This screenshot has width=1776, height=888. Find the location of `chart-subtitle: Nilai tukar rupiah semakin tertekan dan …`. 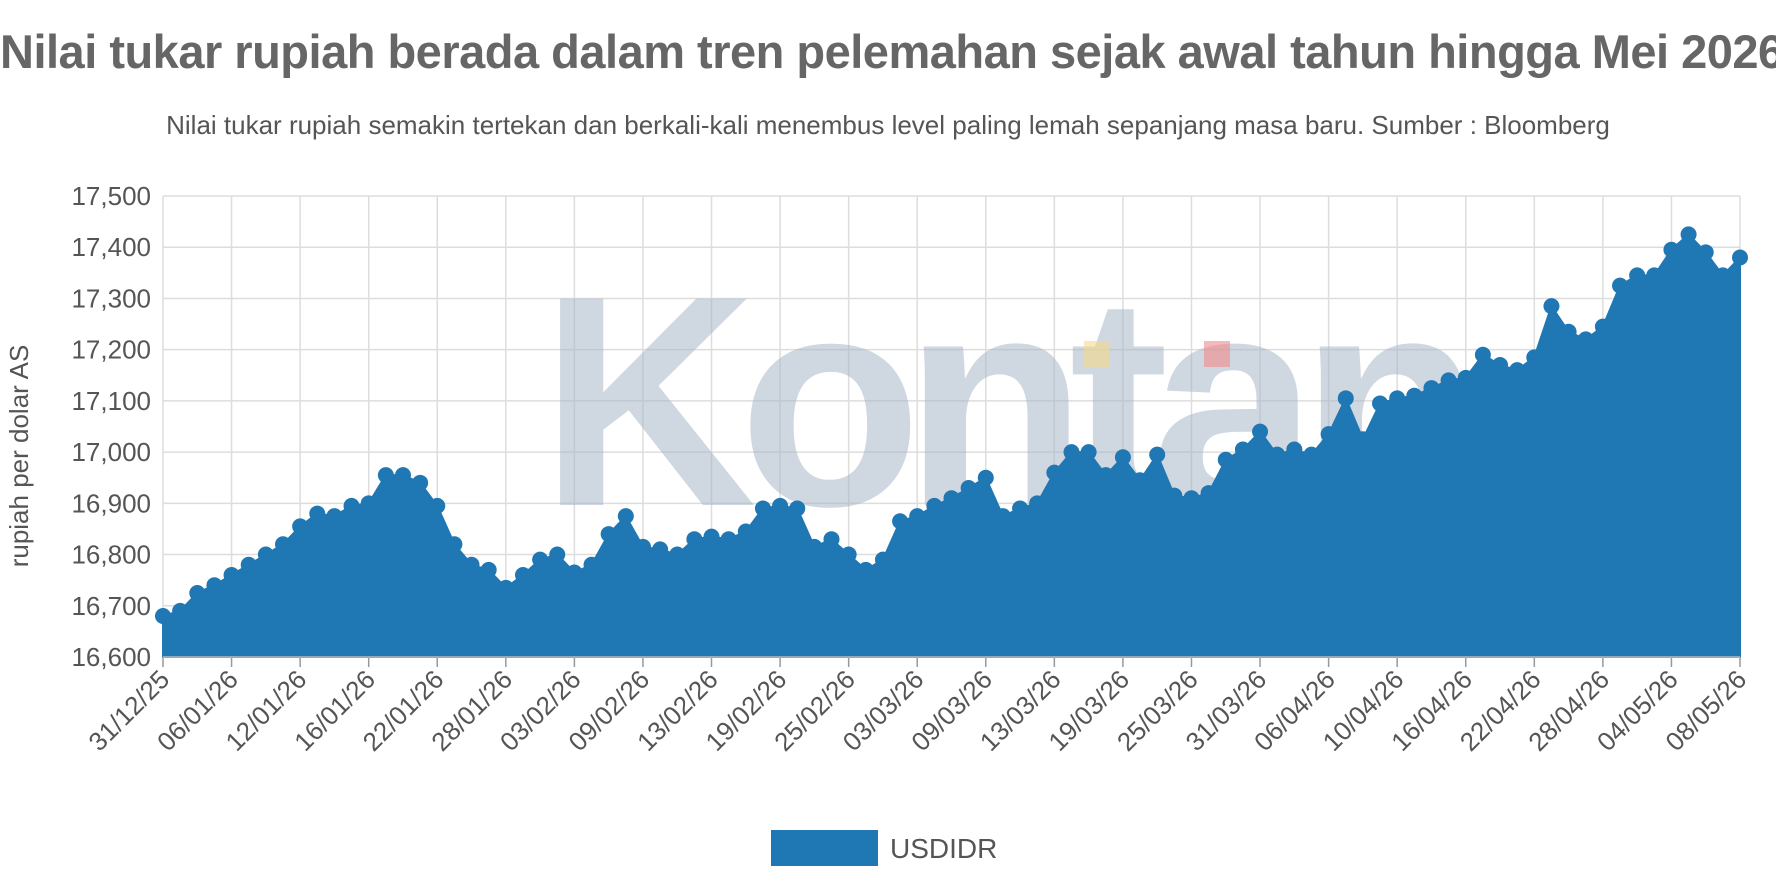

chart-subtitle: Nilai tukar rupiah semakin tertekan dan … is located at coordinates (888, 125).